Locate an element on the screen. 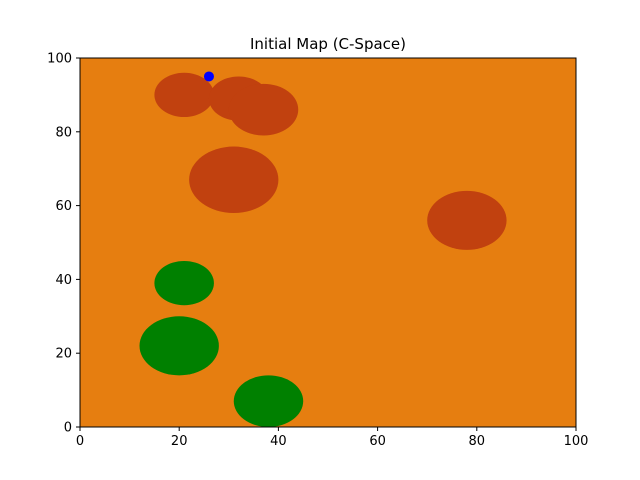  y-tick-label: 20 is located at coordinates (63, 354).